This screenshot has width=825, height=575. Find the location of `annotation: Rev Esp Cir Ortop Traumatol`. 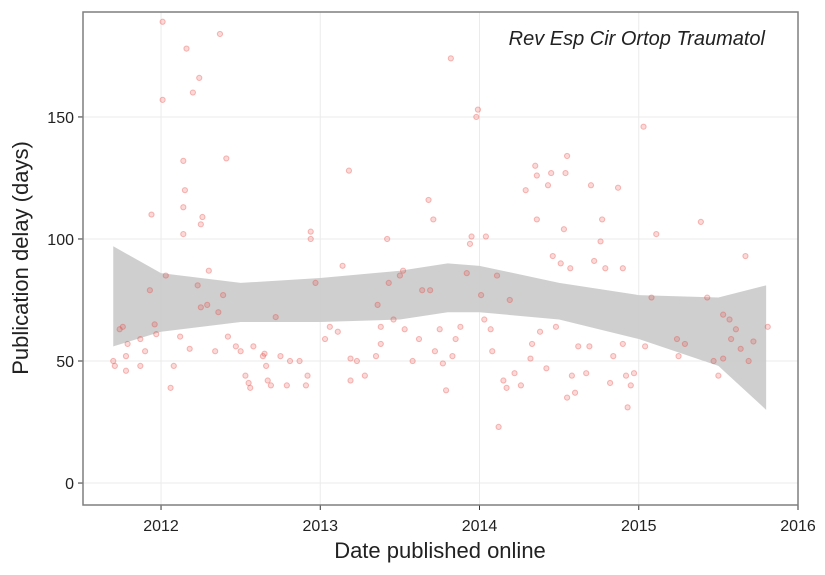

annotation: Rev Esp Cir Ortop Traumatol is located at coordinates (637, 39).